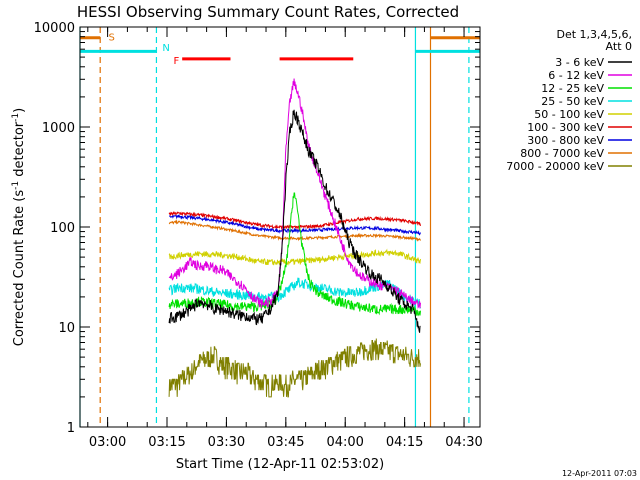 This screenshot has height=480, width=640. Describe the element at coordinates (66, 328) in the screenshot. I see `y-tick-label: 10` at that location.